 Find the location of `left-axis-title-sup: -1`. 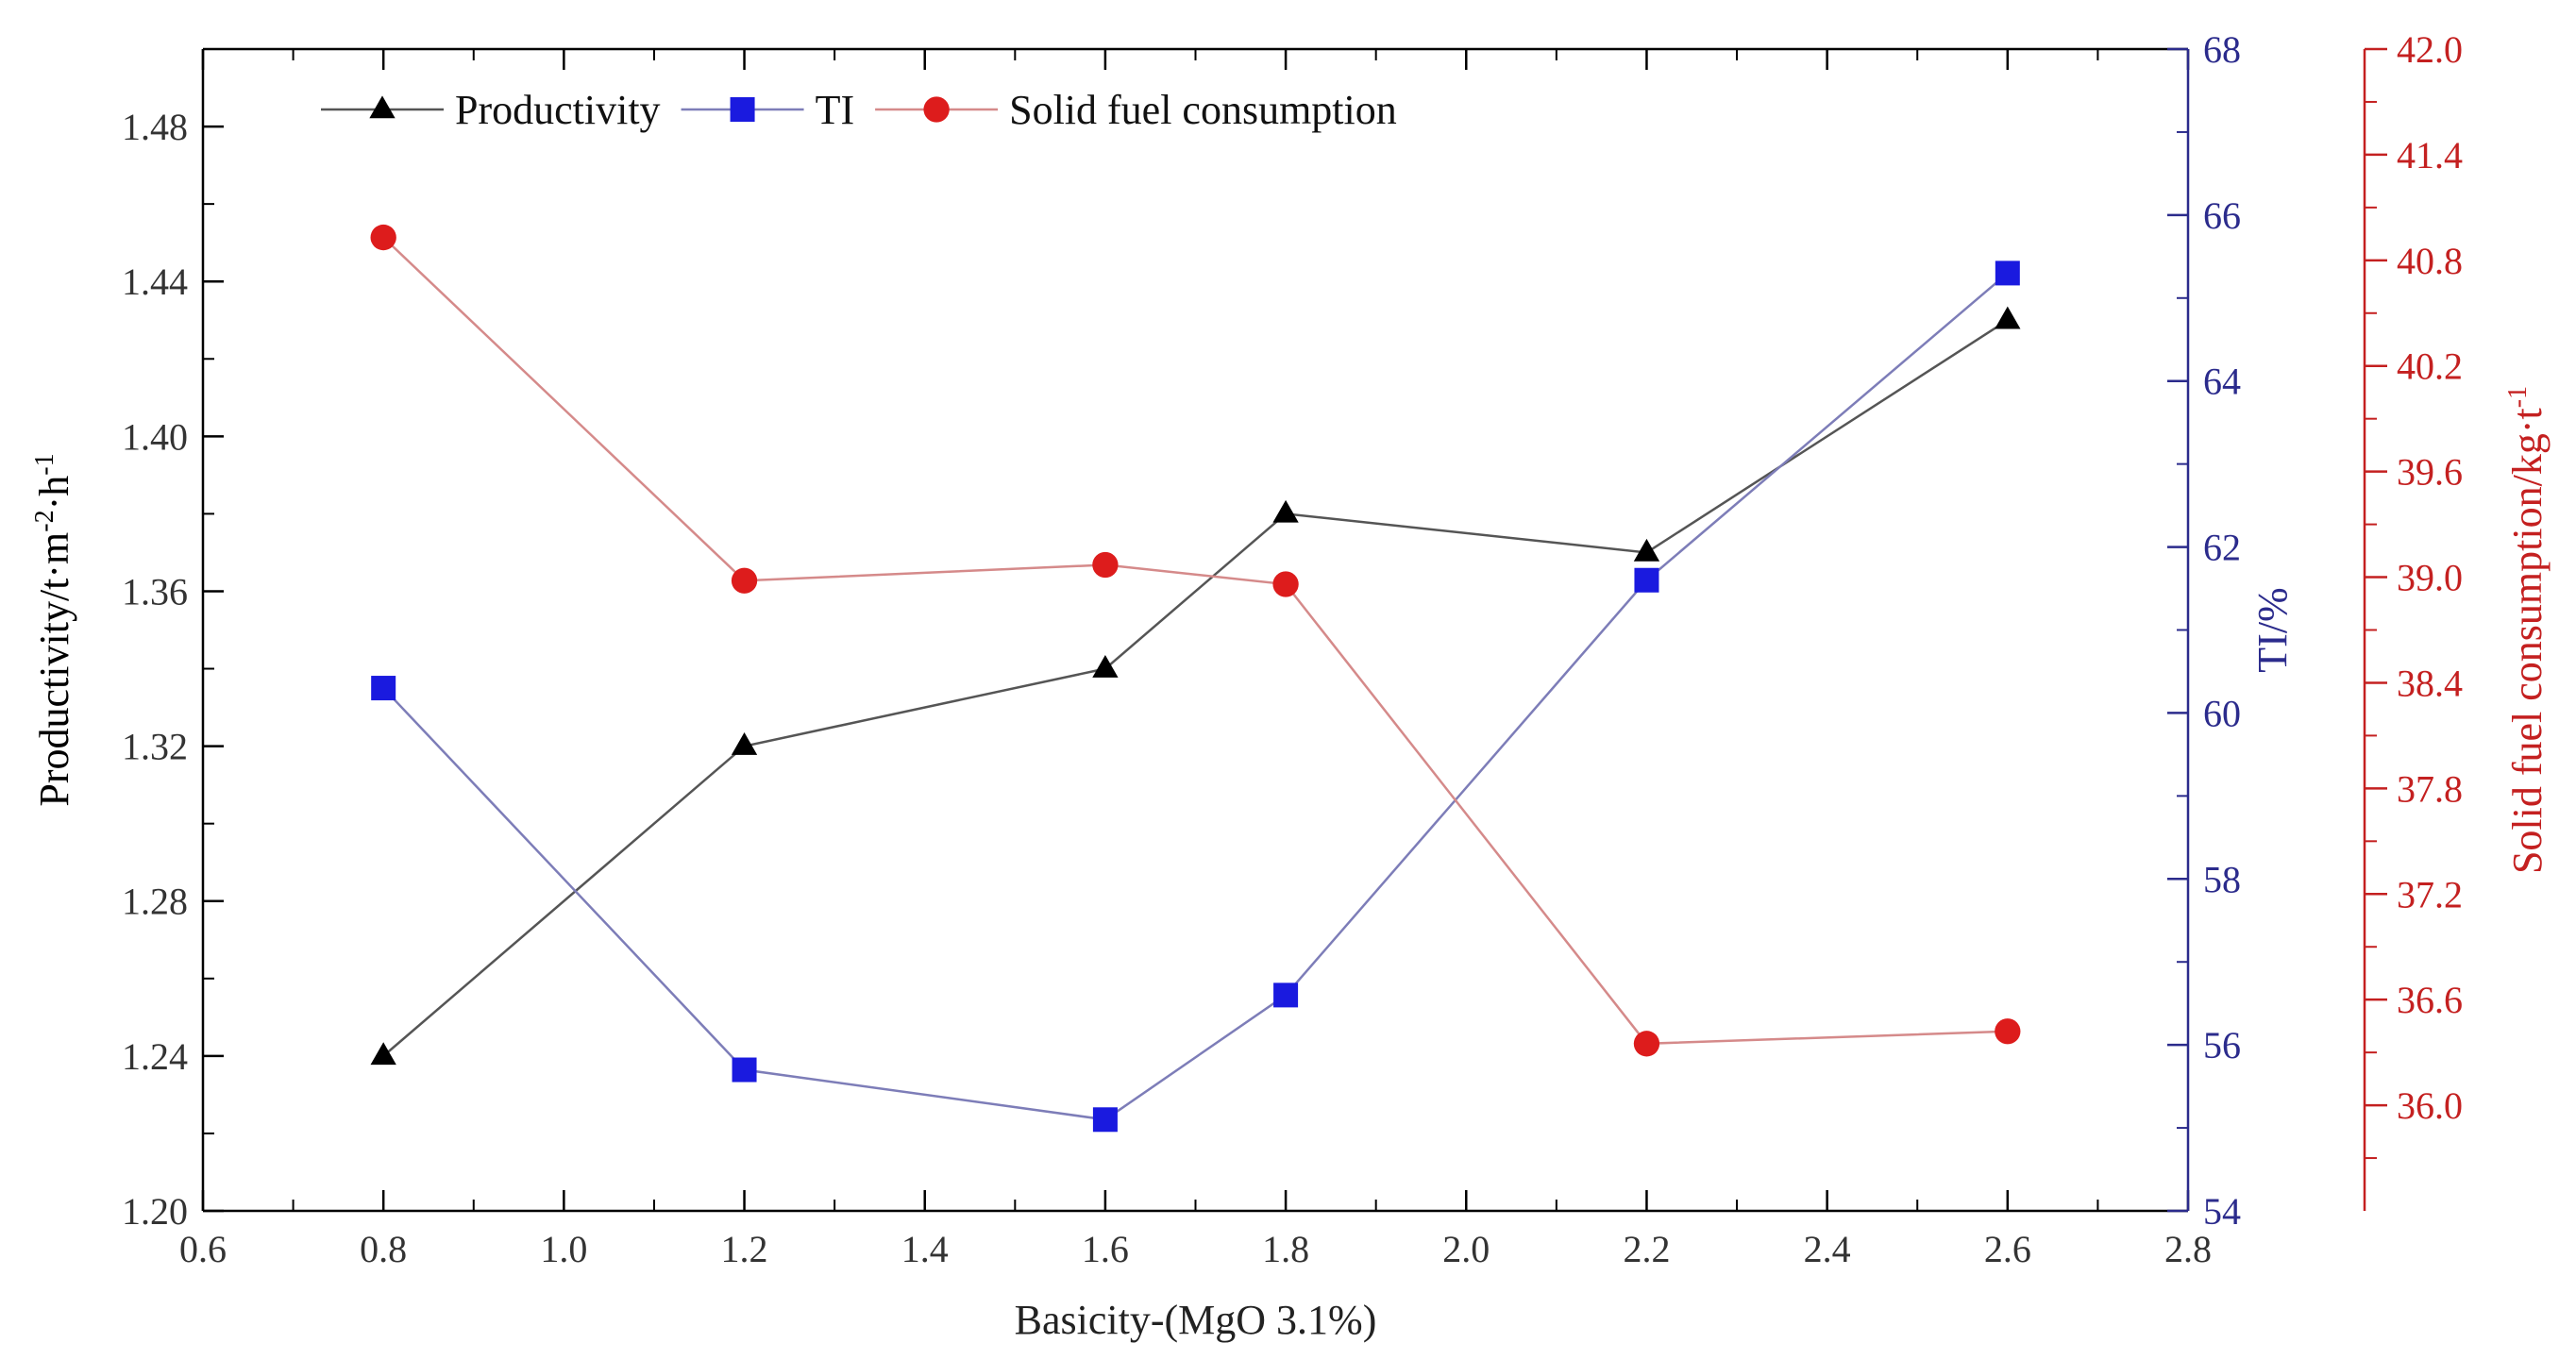

left-axis-title-sup: -1 is located at coordinates (44, 464).